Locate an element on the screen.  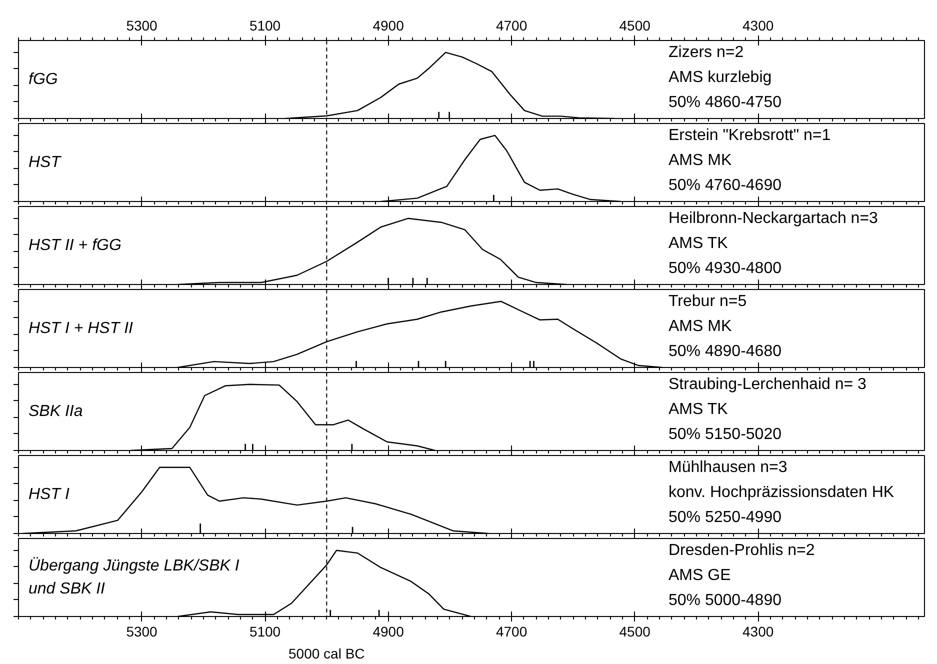
annotation: Dresden-Prohlis n=2 is located at coordinates (741, 550).